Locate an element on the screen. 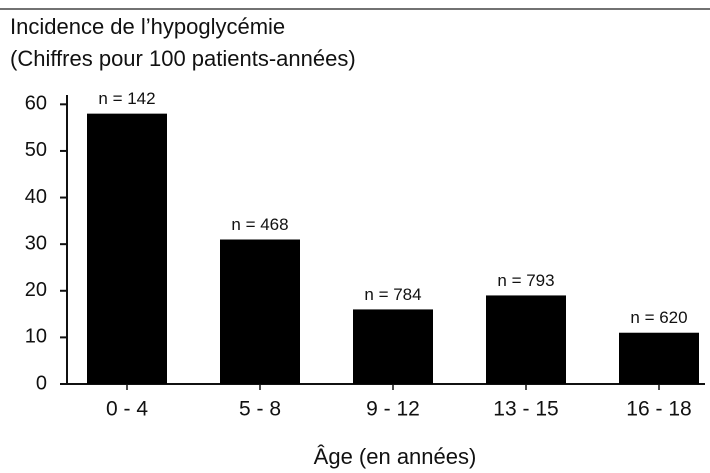 This screenshot has height=473, width=710. x-axis-label: Âge (en années) is located at coordinates (395, 456).